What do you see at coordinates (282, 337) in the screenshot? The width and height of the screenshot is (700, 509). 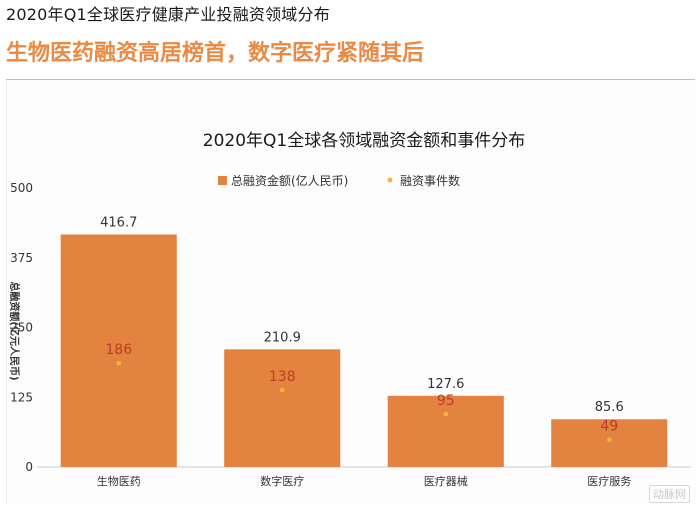 I see `bar-value-label: 210.9` at bounding box center [282, 337].